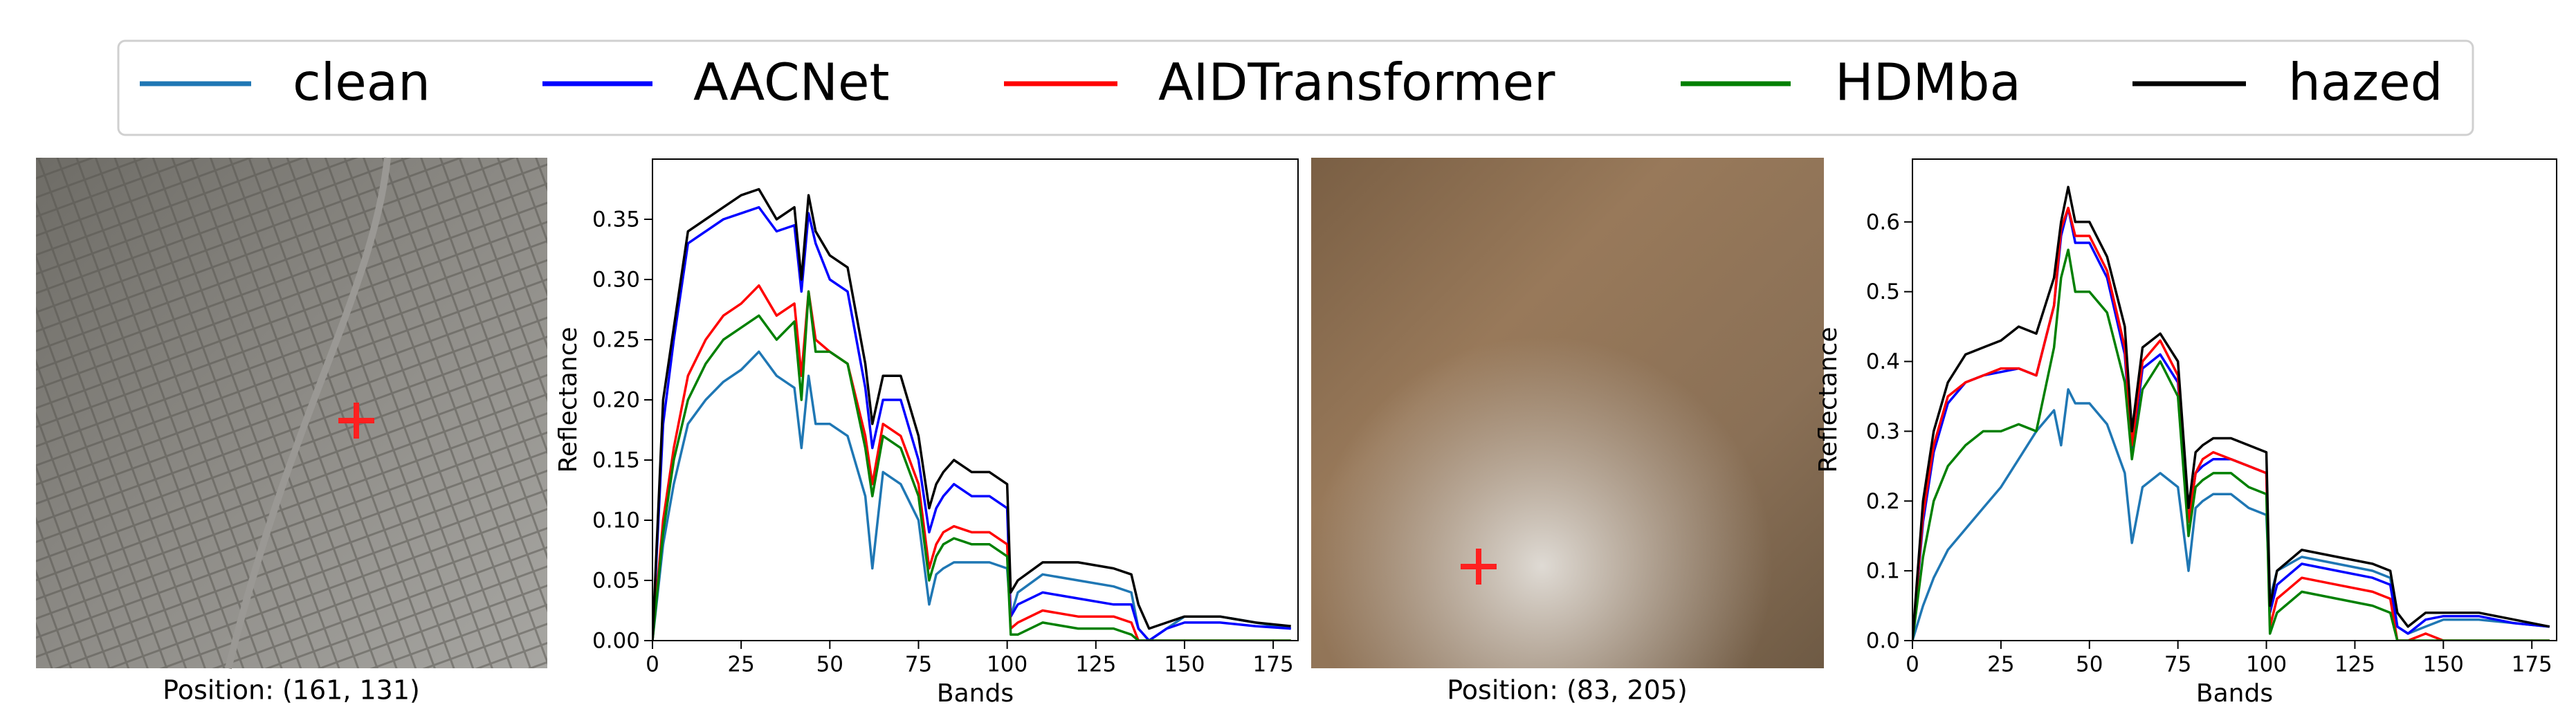 The width and height of the screenshot is (2576, 725). What do you see at coordinates (616, 400) in the screenshot?
I see `y-tick-label: 0.20` at bounding box center [616, 400].